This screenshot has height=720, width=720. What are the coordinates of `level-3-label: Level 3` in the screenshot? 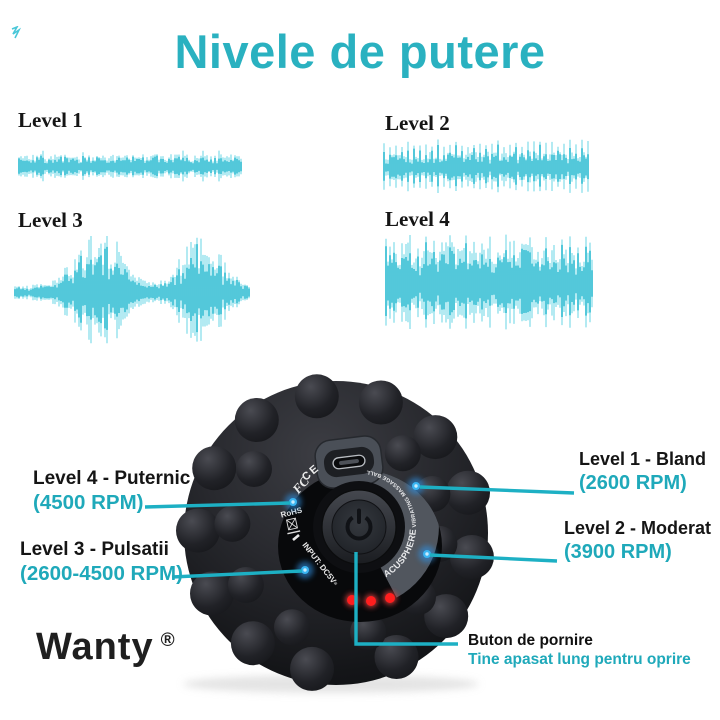 It's located at (50, 220).